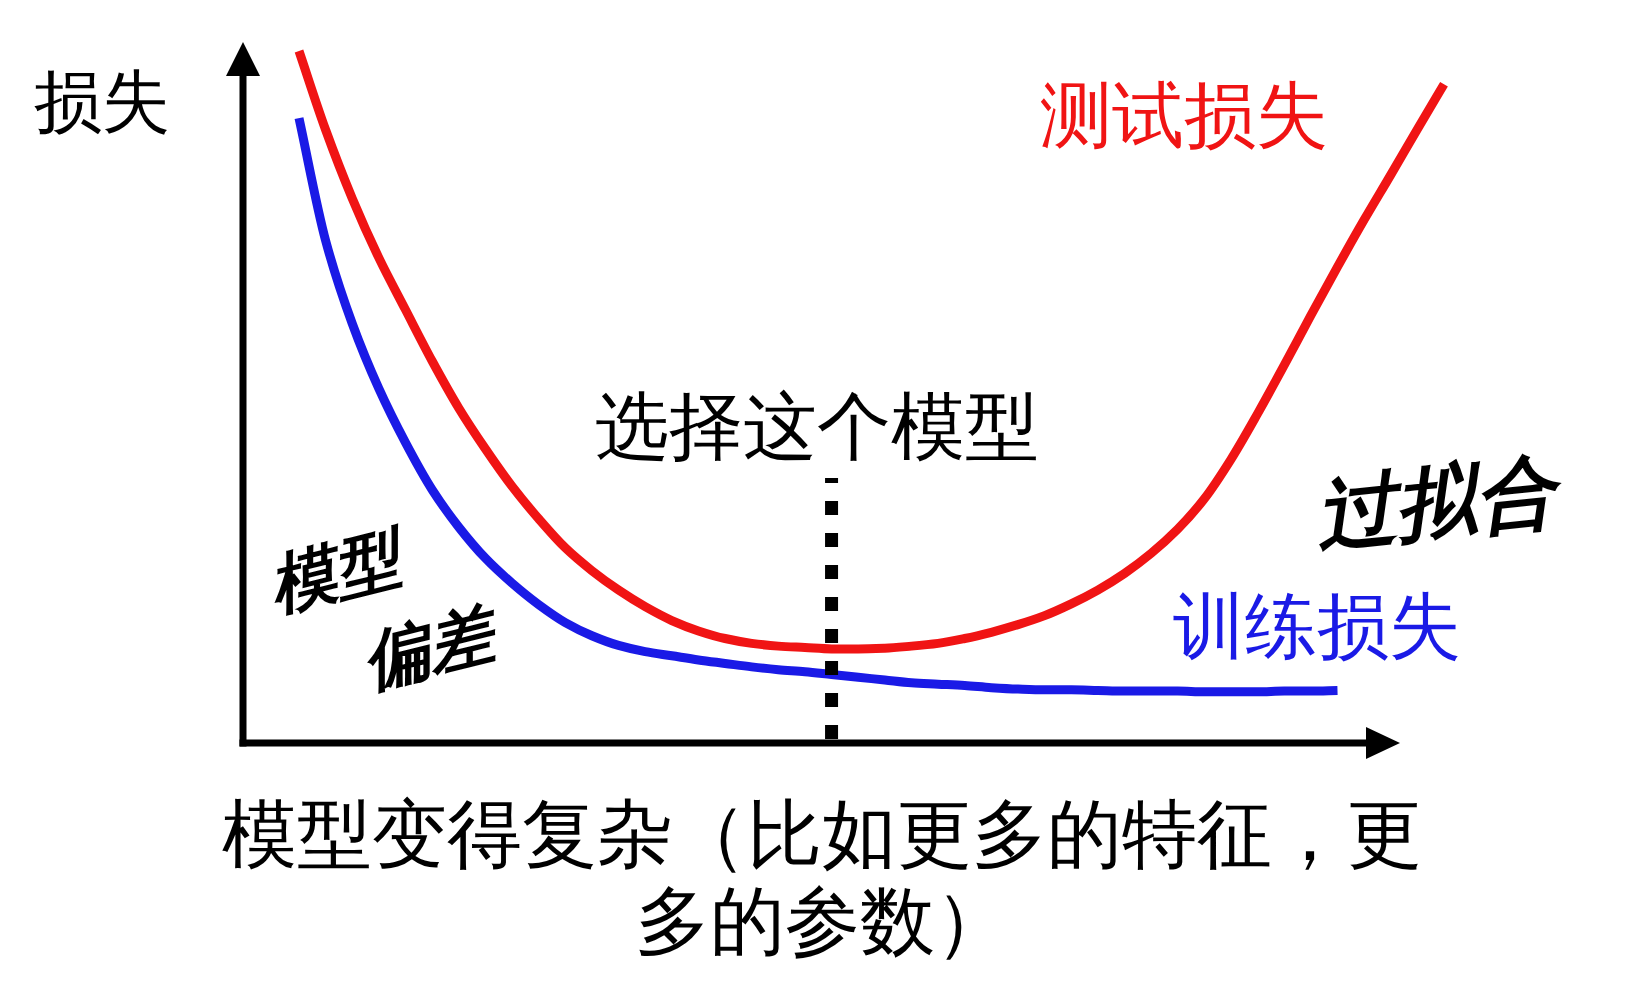 The height and width of the screenshot is (1000, 1642). Describe the element at coordinates (816, 426) in the screenshot. I see `annotation: 选择这个模型` at that location.